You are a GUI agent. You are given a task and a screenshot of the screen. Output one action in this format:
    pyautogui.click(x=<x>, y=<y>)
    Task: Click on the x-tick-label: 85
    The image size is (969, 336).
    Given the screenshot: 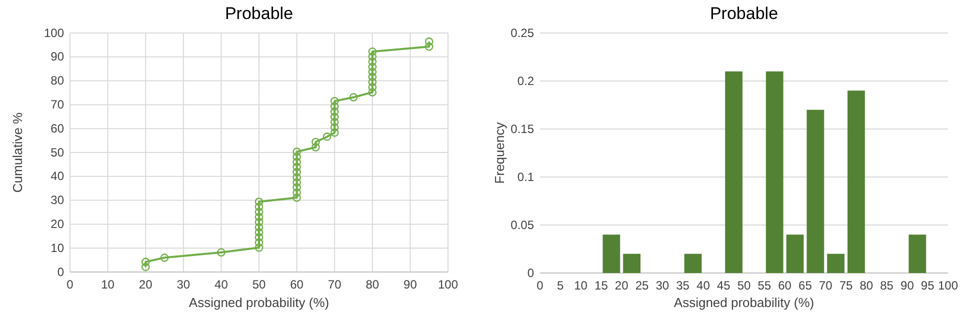 What is the action you would take?
    pyautogui.click(x=887, y=285)
    